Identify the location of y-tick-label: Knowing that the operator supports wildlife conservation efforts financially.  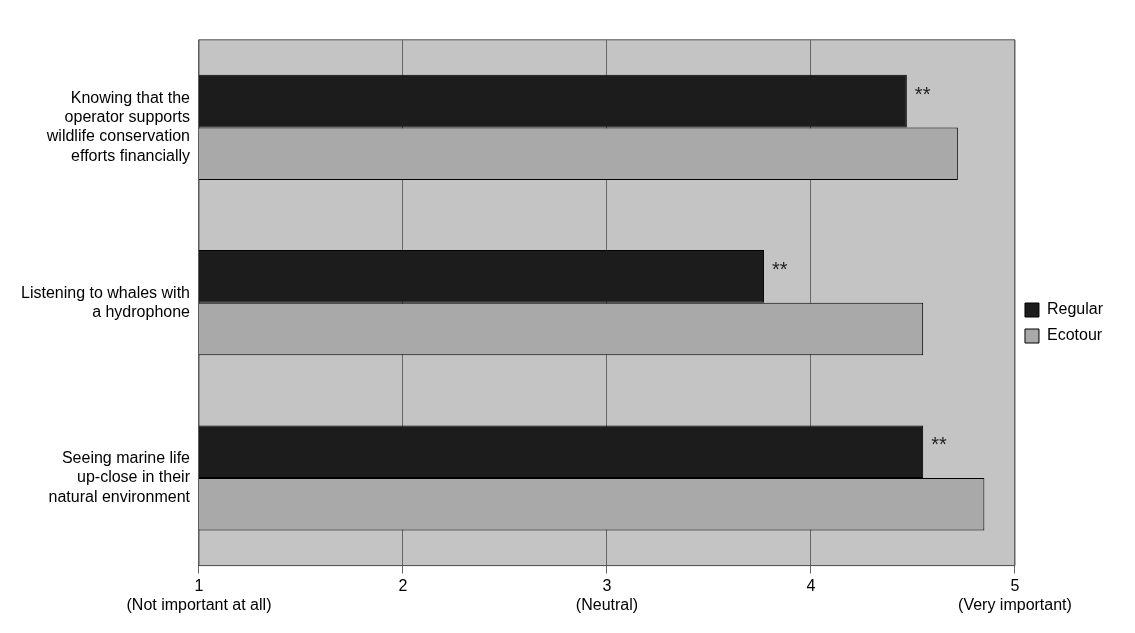
(118, 126).